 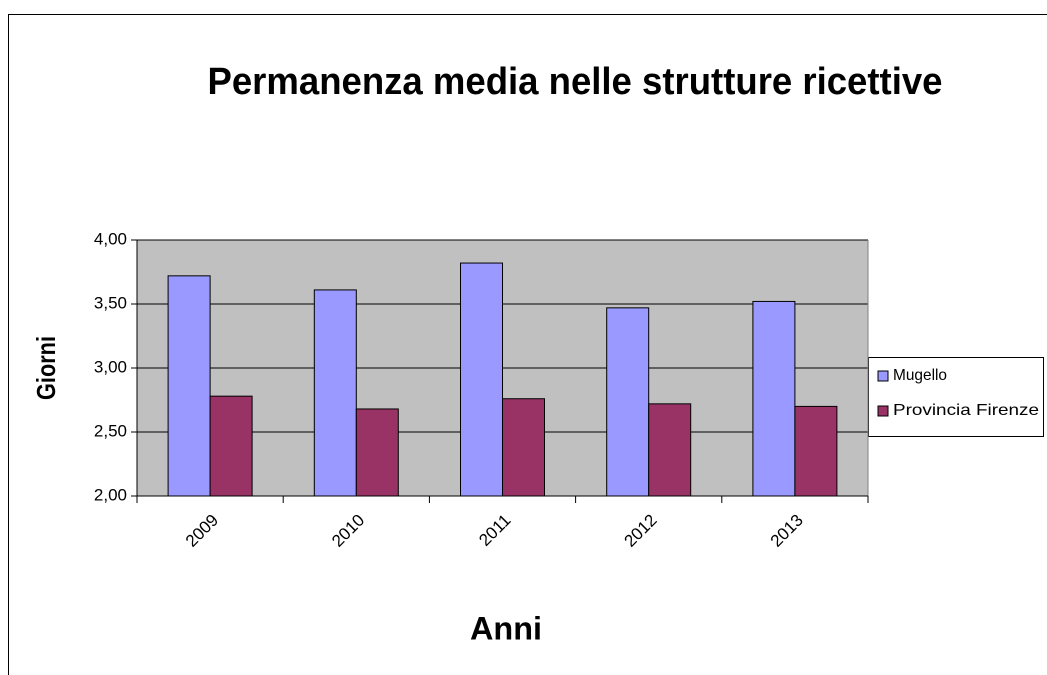 I want to click on legend-label: Mugello, so click(x=920, y=375).